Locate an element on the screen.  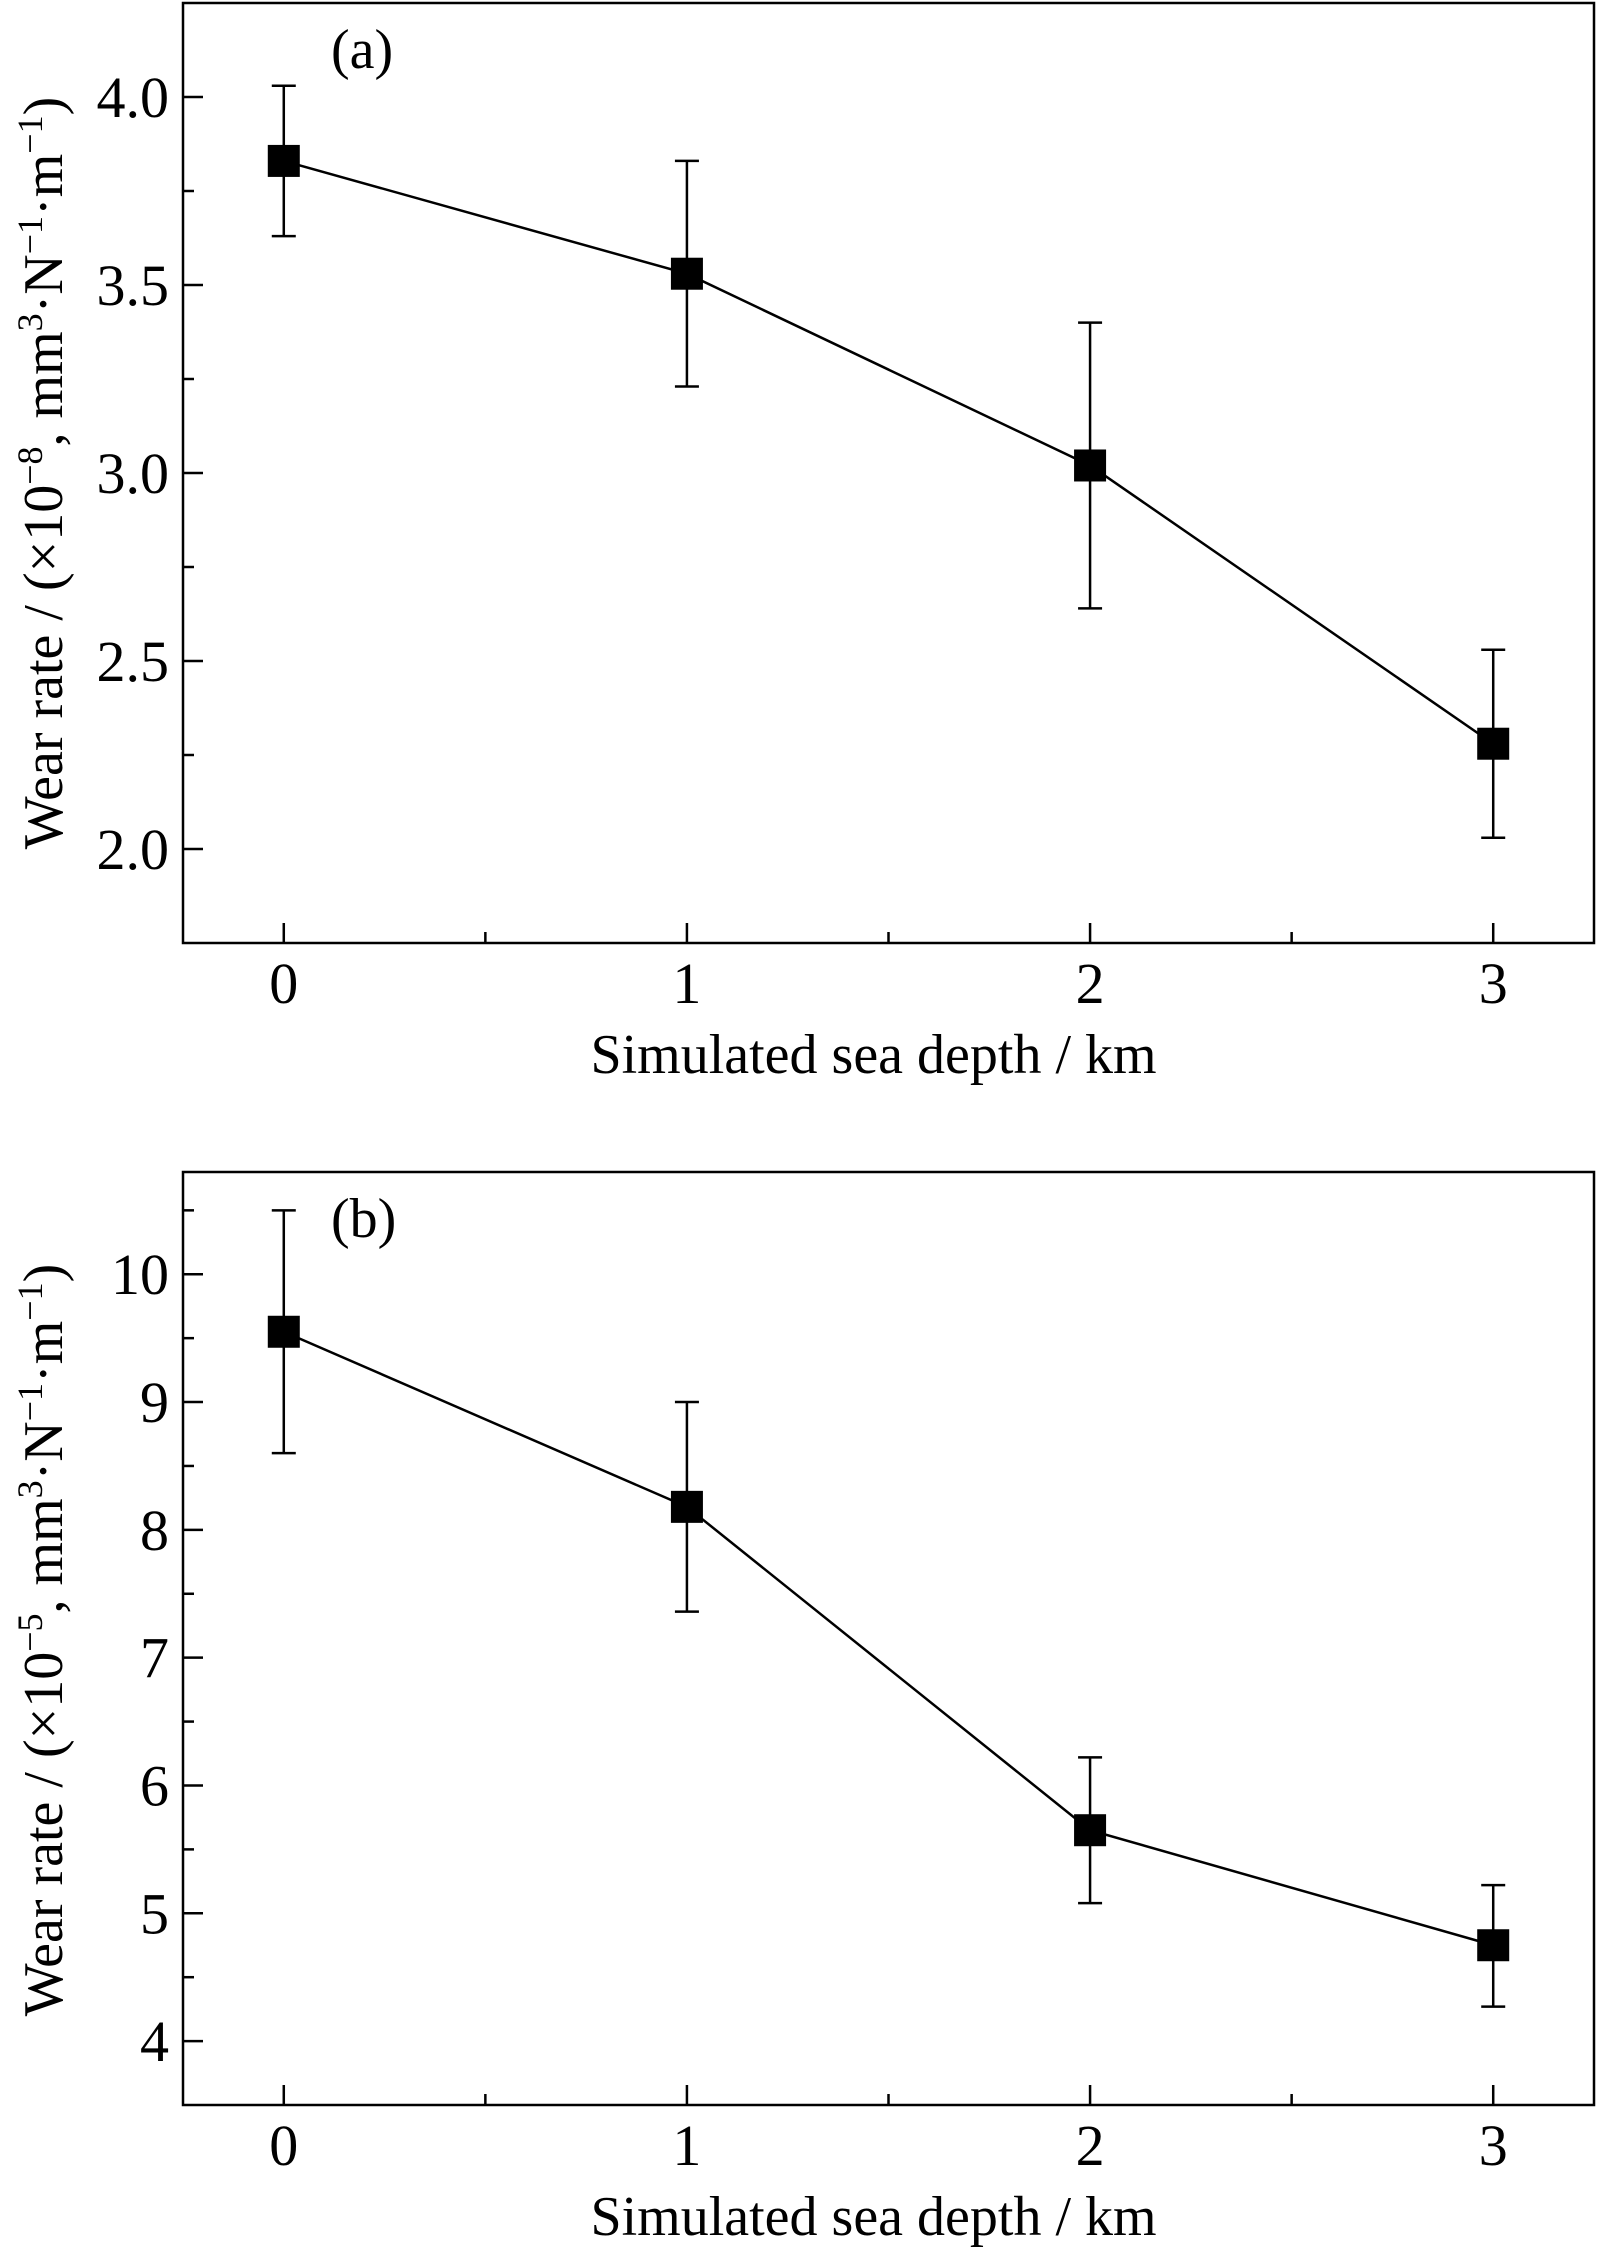
y-axis-title: Wear rate / (×10−8, mm3·N−1·m−1) is located at coordinates (42, 473).